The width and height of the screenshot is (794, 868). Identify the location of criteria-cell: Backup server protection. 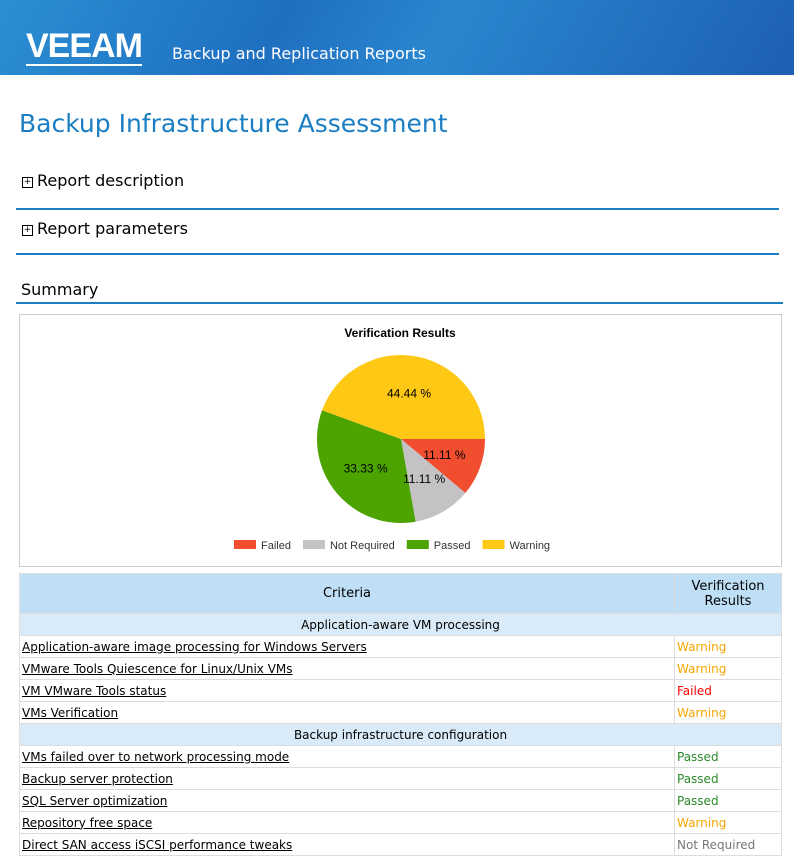
(347, 778).